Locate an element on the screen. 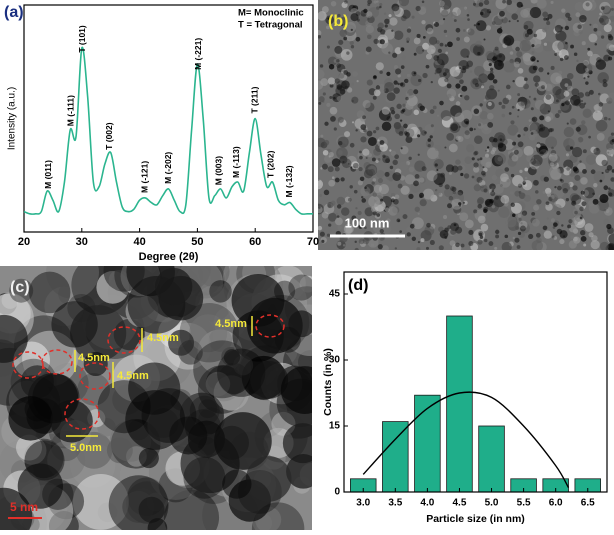 The width and height of the screenshot is (614, 535). panel-label: (b) is located at coordinates (338, 21).